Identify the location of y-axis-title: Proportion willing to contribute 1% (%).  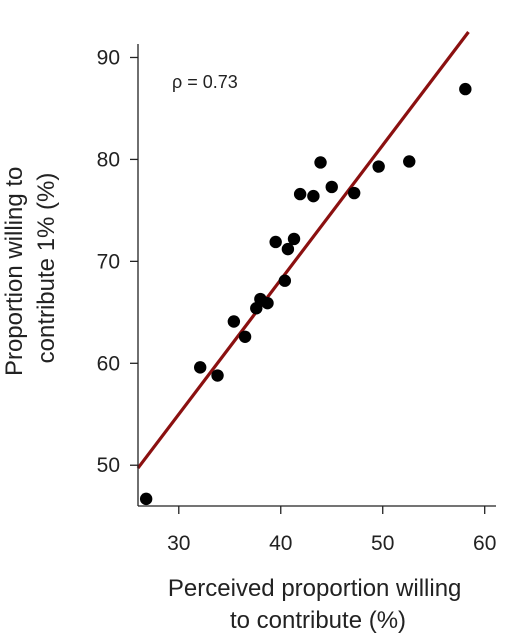
(30, 268).